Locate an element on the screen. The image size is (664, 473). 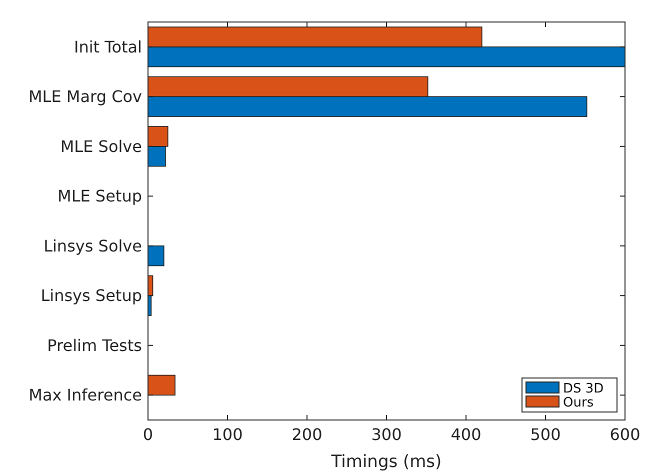
y-tick-label: Max Inference is located at coordinates (85, 395).